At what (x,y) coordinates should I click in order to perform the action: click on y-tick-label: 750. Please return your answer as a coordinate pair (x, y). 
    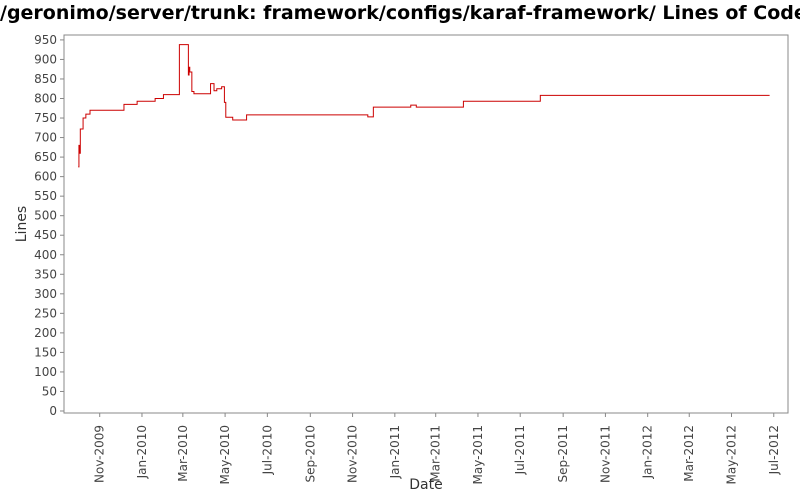
    Looking at the image, I should click on (45, 118).